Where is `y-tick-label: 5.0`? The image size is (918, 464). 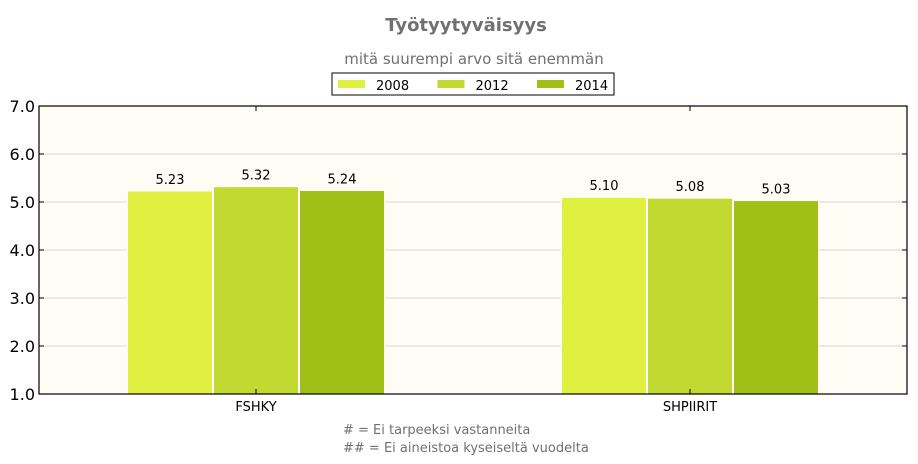
y-tick-label: 5.0 is located at coordinates (22, 202).